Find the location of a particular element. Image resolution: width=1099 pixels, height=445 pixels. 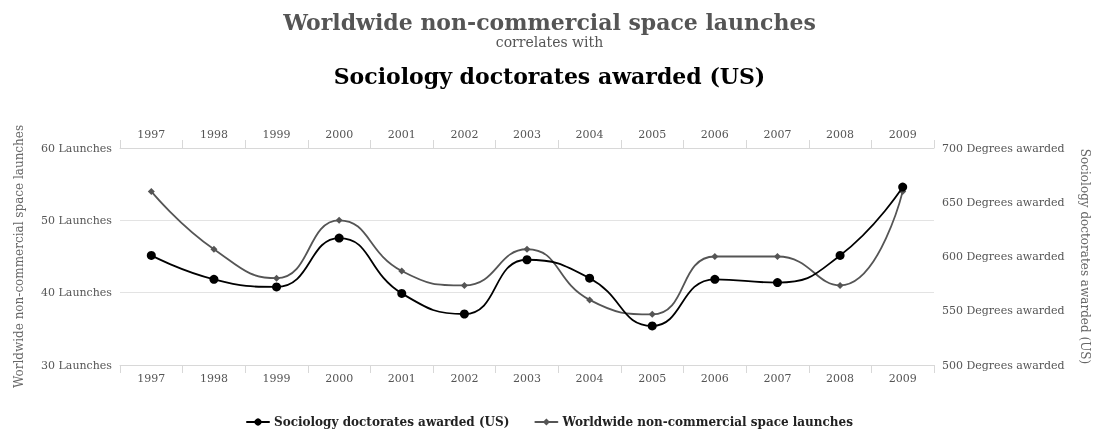

x-tick-label: 2007 is located at coordinates (777, 378).